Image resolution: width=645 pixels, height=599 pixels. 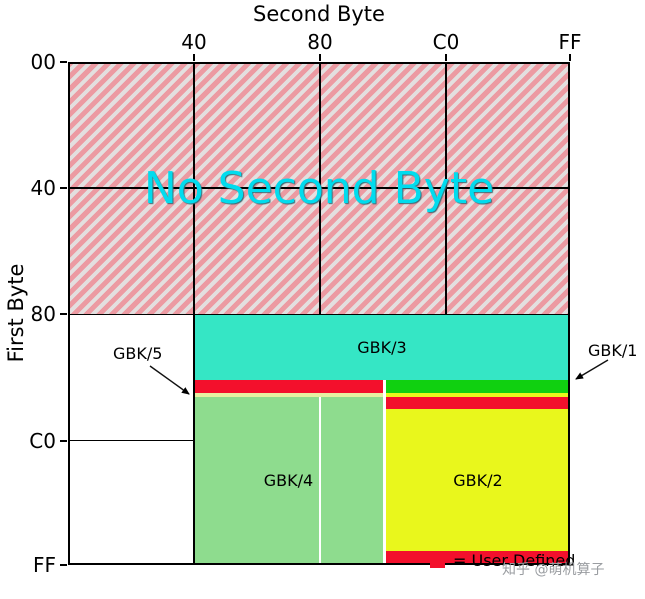 What do you see at coordinates (445, 57) in the screenshot?
I see `x-tickmark-C0` at bounding box center [445, 57].